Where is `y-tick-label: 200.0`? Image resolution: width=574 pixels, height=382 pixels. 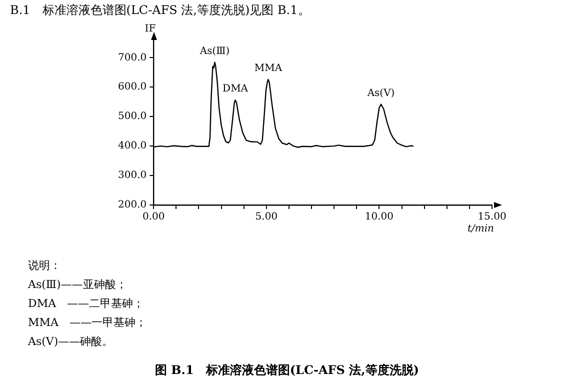
y-tick-label: 200.0 is located at coordinates (132, 205).